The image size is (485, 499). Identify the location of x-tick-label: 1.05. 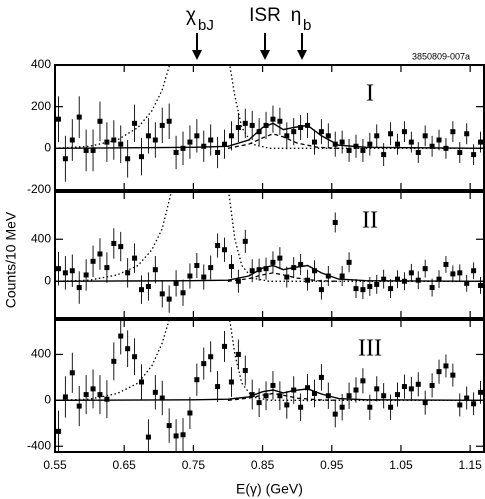
(401, 465).